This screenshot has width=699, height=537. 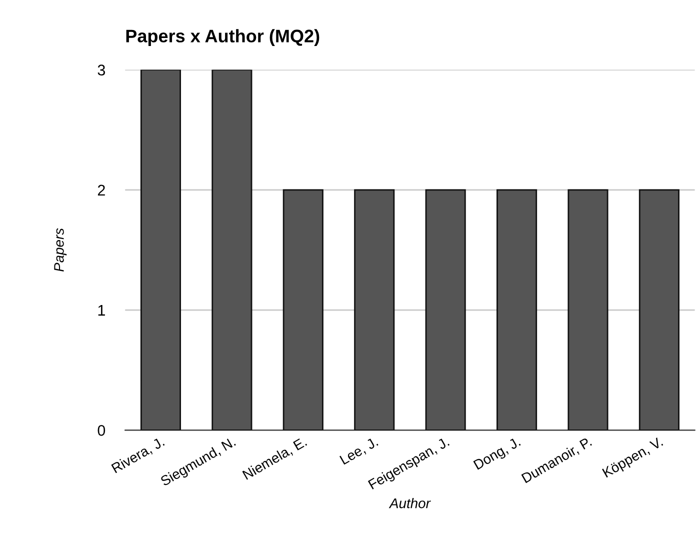 What do you see at coordinates (102, 430) in the screenshot?
I see `y-tick-label: 0` at bounding box center [102, 430].